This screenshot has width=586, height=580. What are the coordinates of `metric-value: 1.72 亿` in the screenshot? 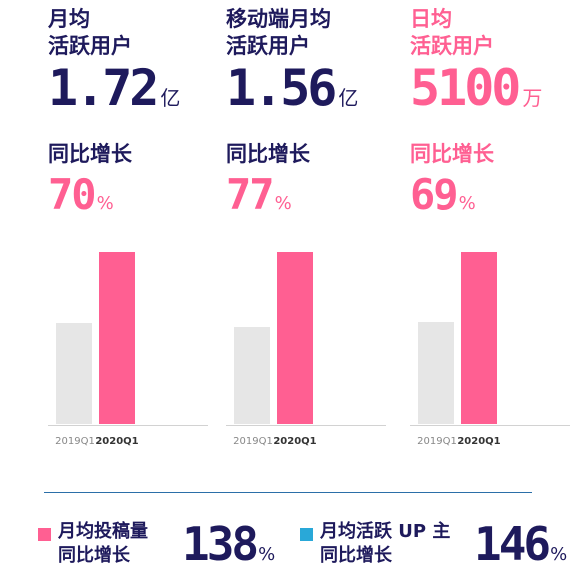 It's located at (114, 88).